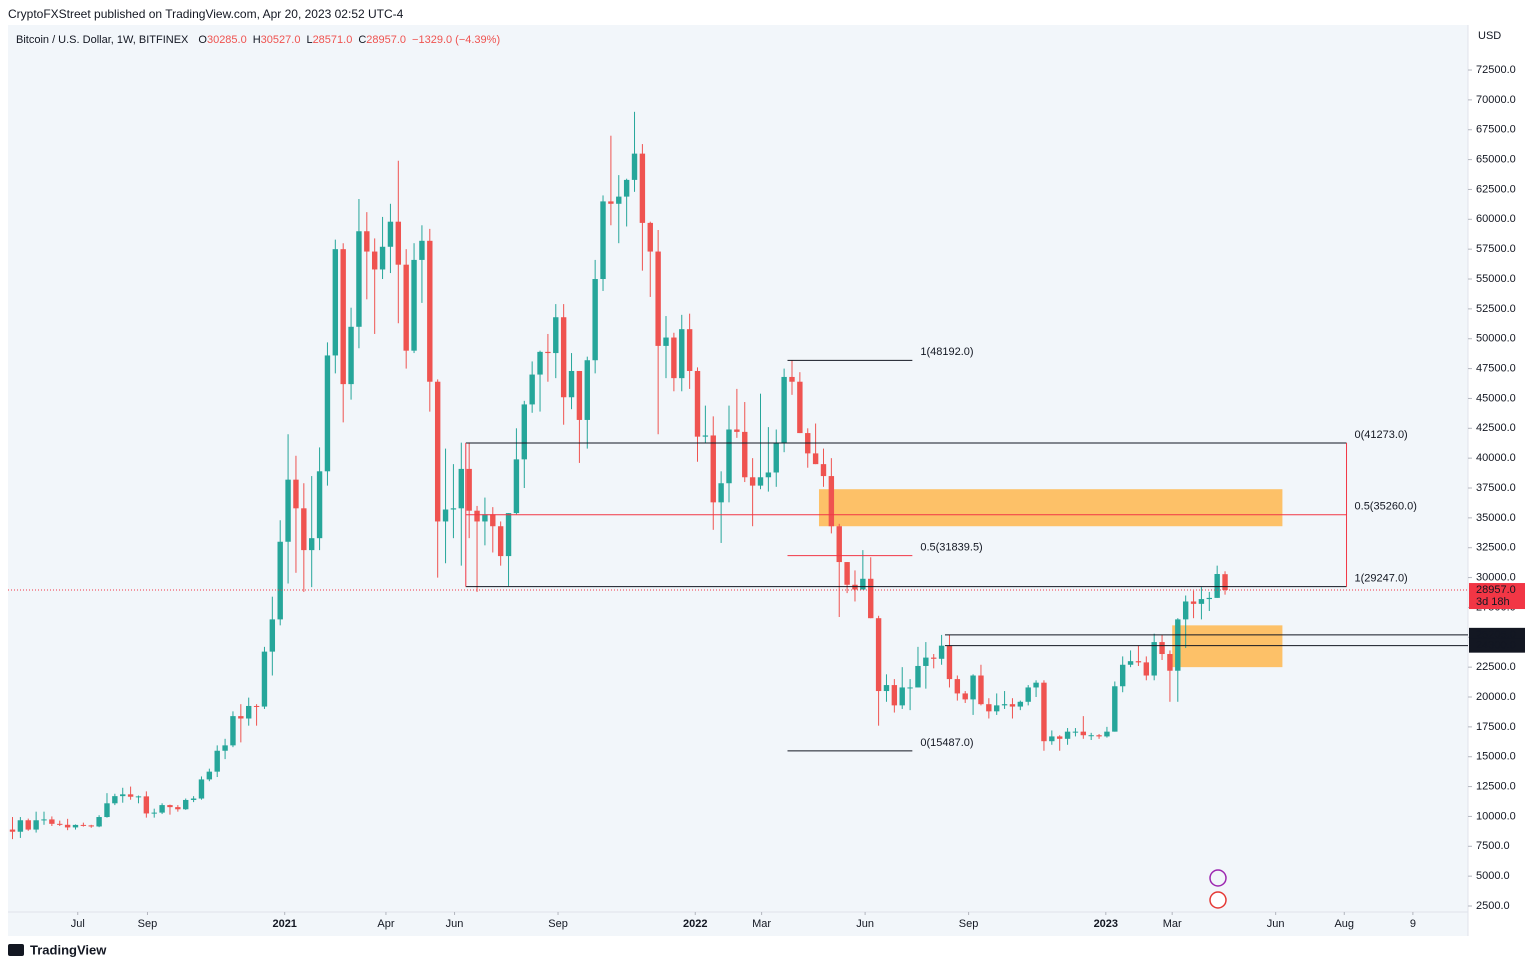  What do you see at coordinates (1496, 458) in the screenshot?
I see `y-tick-label: 40000.0` at bounding box center [1496, 458].